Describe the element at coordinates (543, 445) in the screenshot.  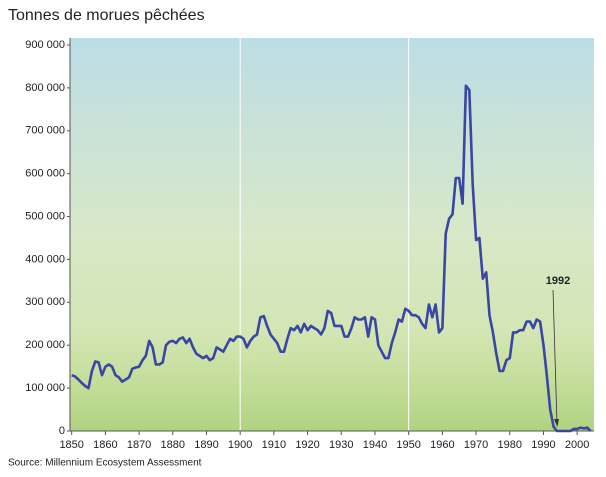
I see `x-tick-label: 1990` at that location.